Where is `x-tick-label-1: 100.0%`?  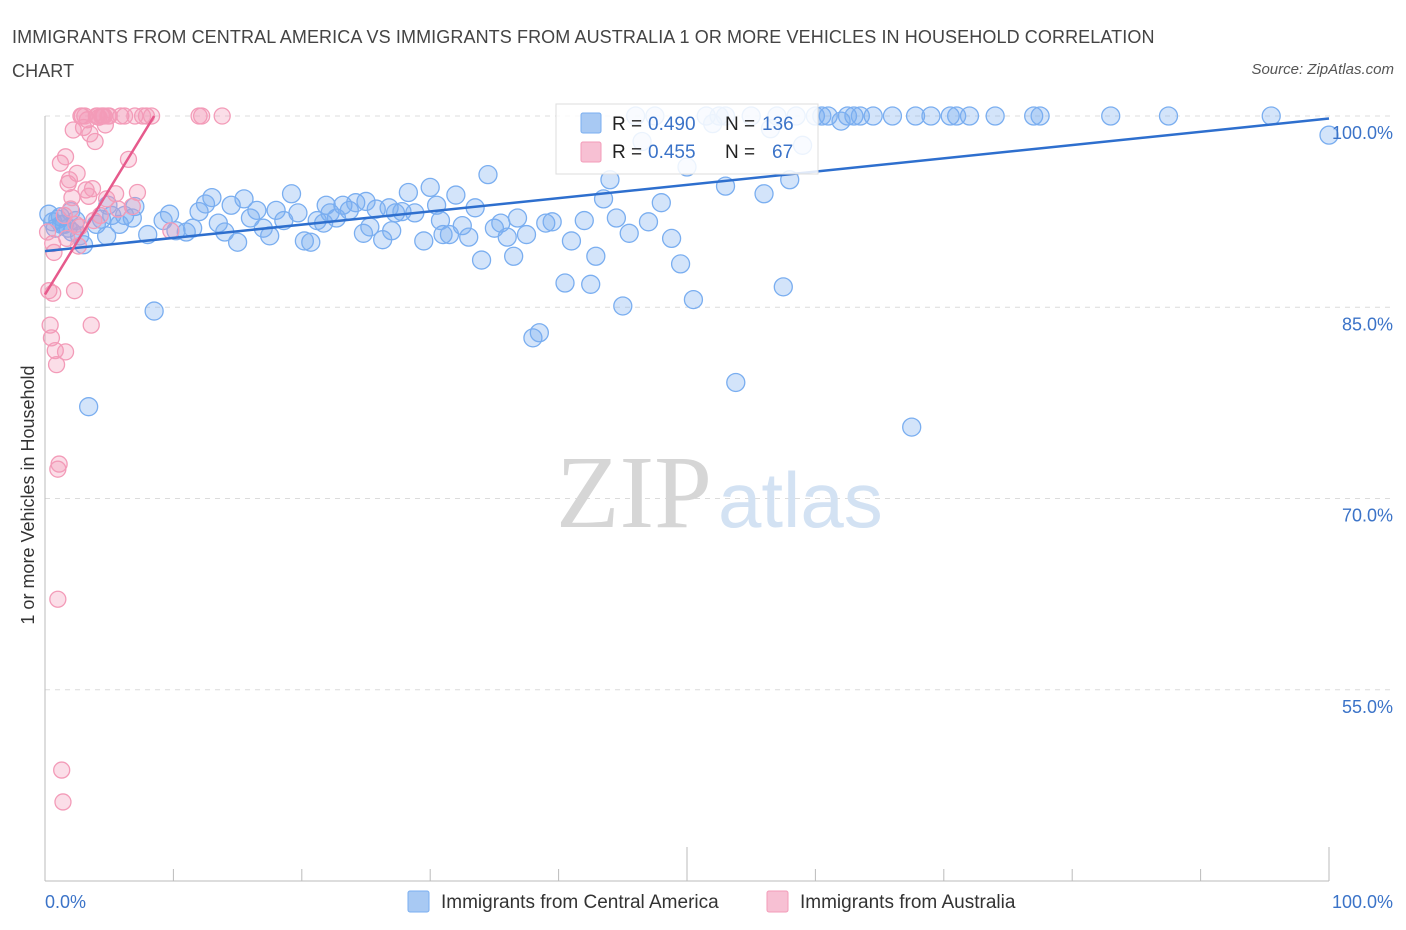 x-tick-label-1: 100.0% is located at coordinates (1362, 902).